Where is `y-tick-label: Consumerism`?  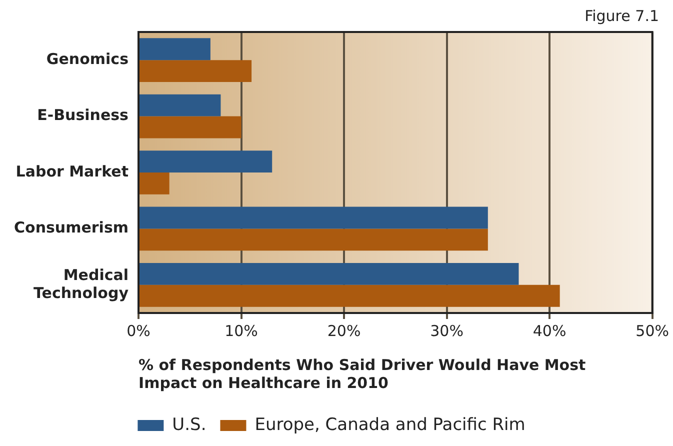 y-tick-label: Consumerism is located at coordinates (71, 227).